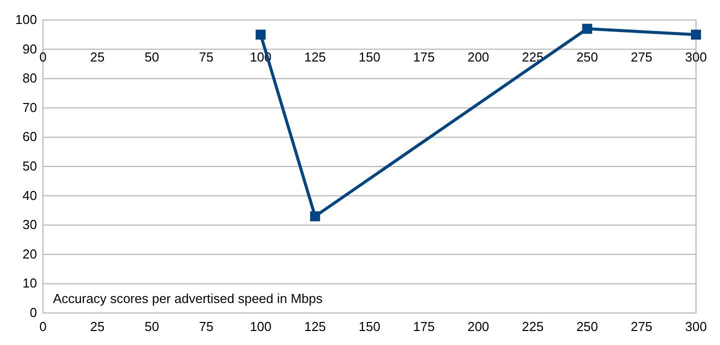 The width and height of the screenshot is (720, 345). Describe the element at coordinates (188, 298) in the screenshot. I see `annotation: Accuracy scores per advertised speed in Mbps` at that location.